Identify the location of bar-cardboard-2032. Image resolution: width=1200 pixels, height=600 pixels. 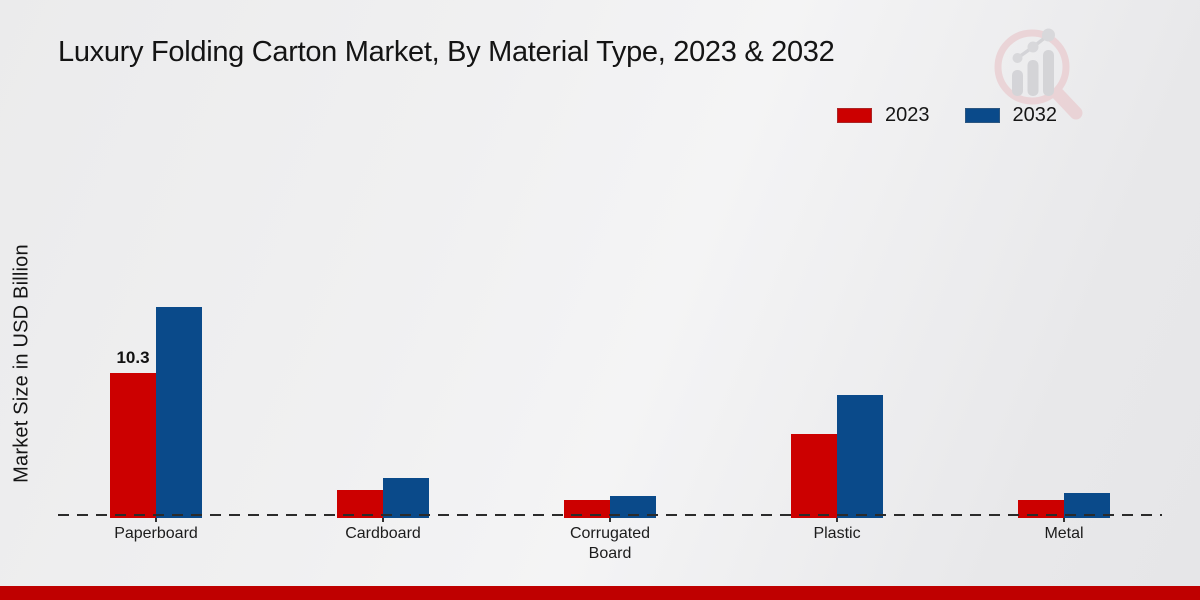
(406, 497).